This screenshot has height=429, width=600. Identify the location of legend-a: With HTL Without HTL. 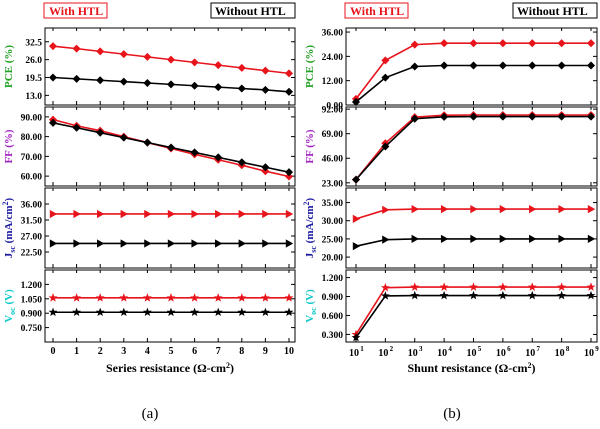
(169, 10).